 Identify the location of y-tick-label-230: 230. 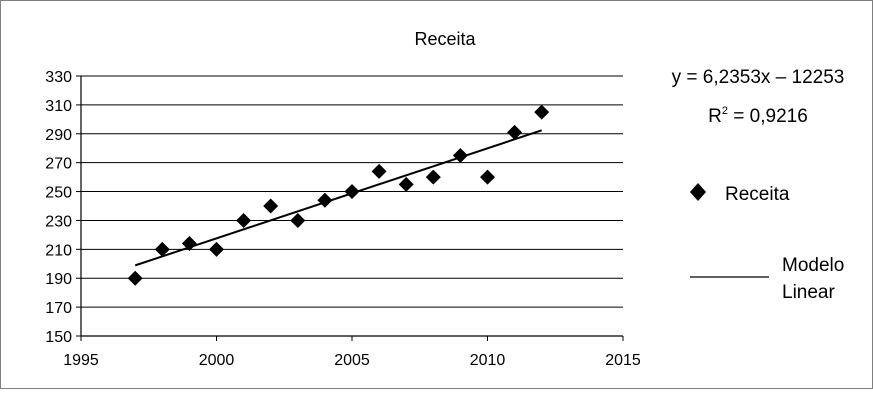
(58, 221).